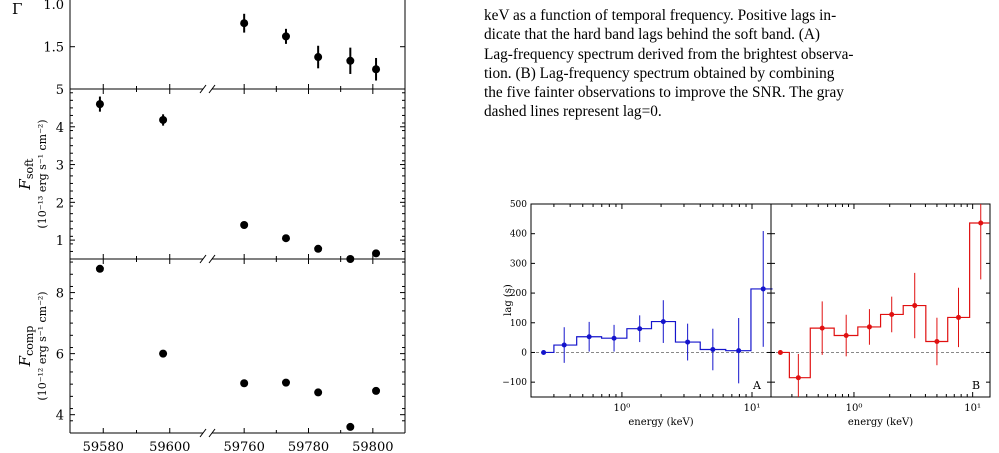 This screenshot has height=453, width=999. Describe the element at coordinates (518, 205) in the screenshot. I see `y-tick-label: 500` at that location.